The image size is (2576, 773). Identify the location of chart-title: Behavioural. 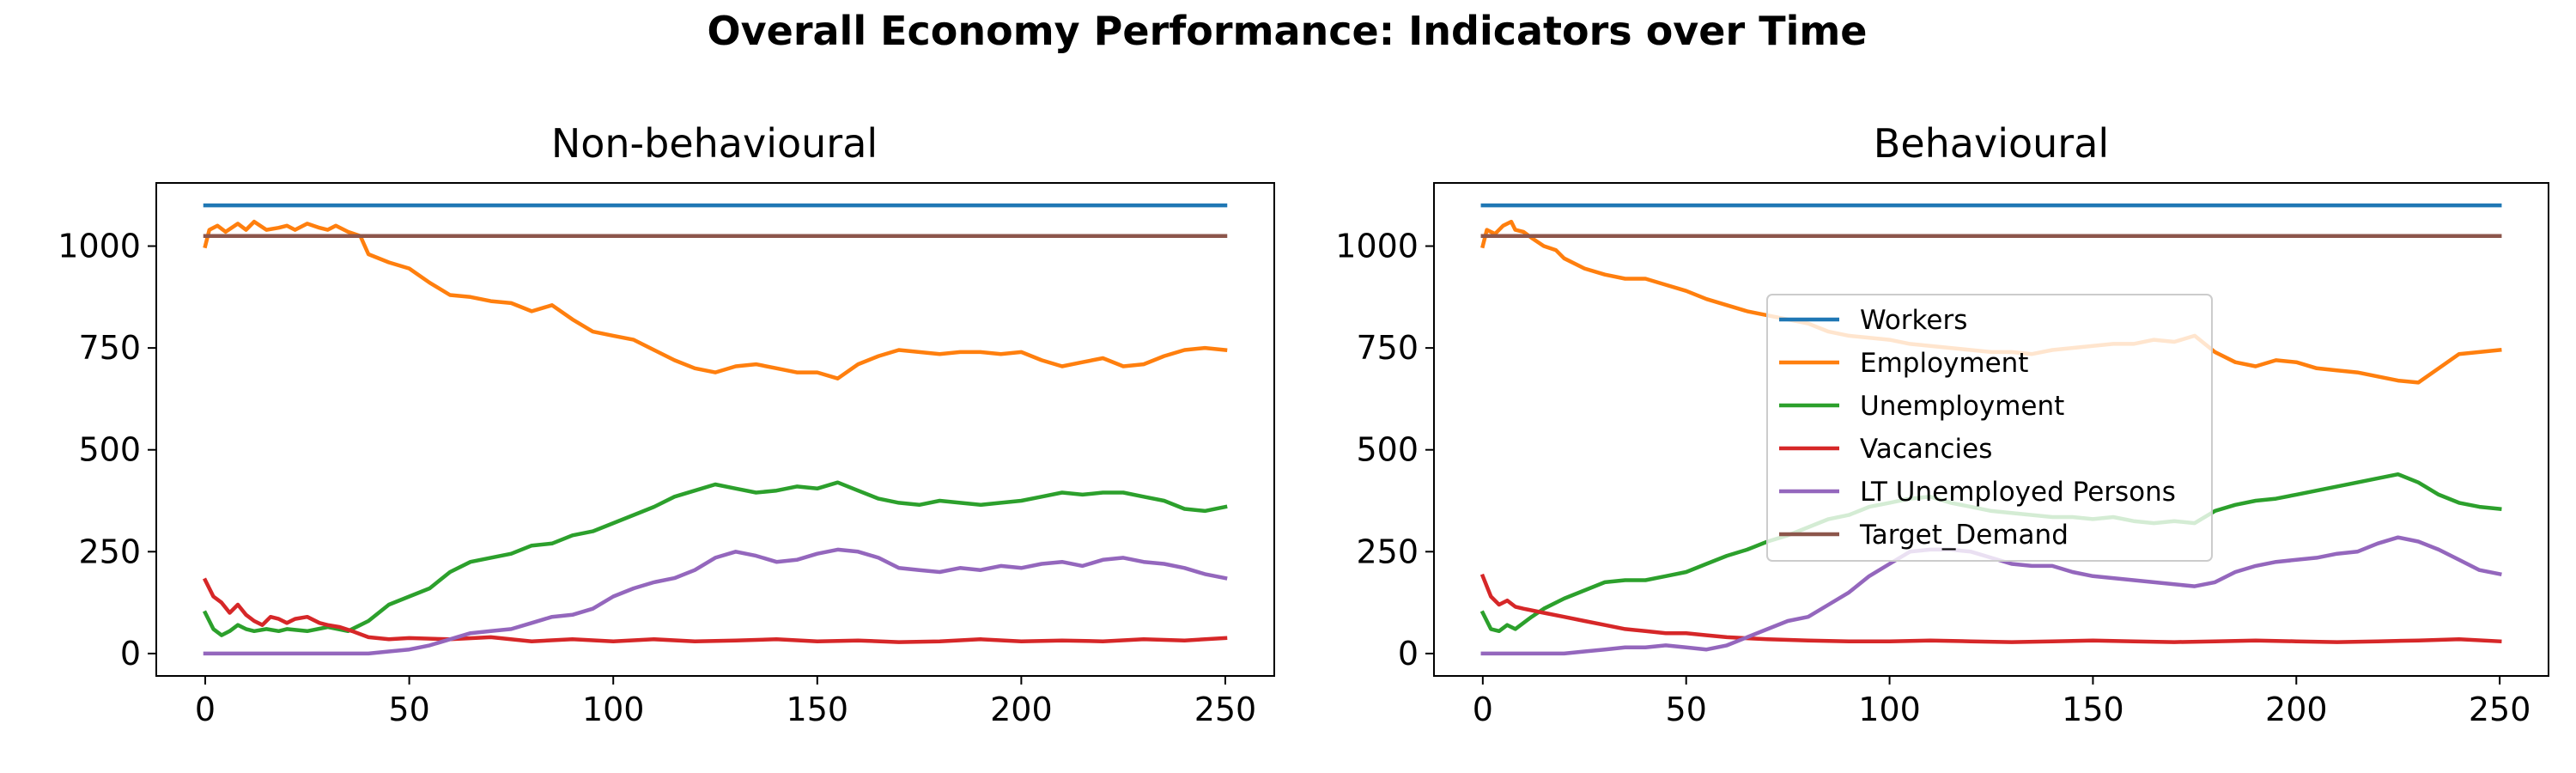
(1991, 143).